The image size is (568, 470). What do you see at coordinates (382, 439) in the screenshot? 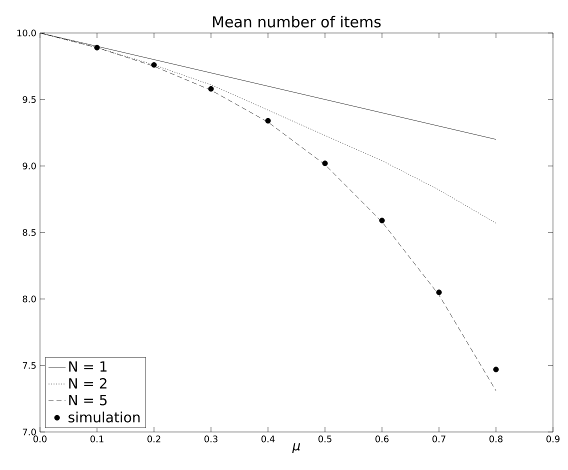
I see `x-tick-label: 0.6` at bounding box center [382, 439].